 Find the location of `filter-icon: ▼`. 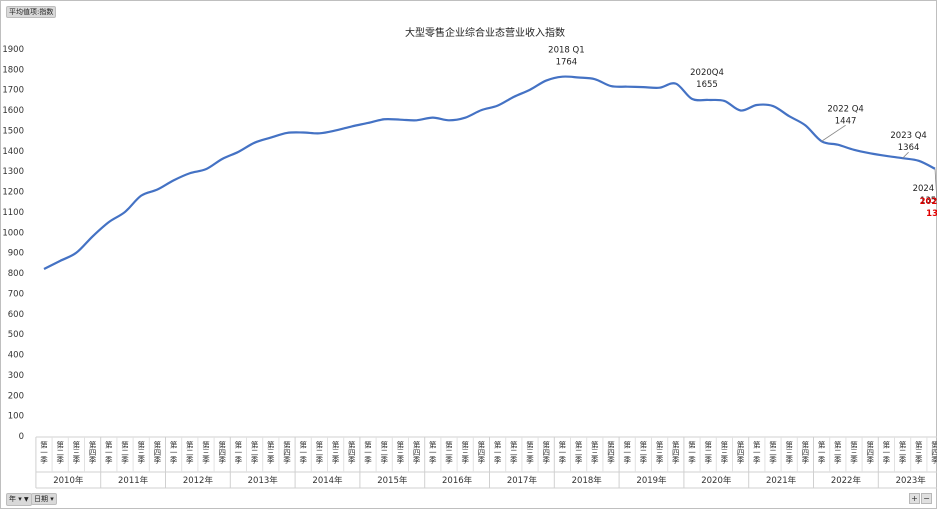

filter-icon: ▼ is located at coordinates (26, 499).